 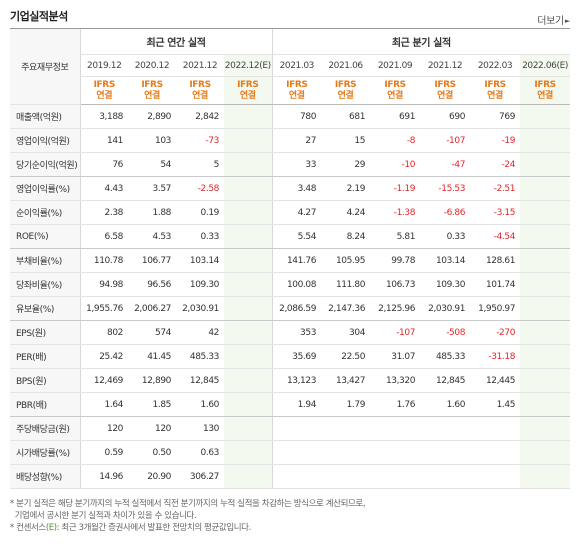 What do you see at coordinates (553, 19) in the screenshot?
I see `more-link: 더보기►` at bounding box center [553, 19].